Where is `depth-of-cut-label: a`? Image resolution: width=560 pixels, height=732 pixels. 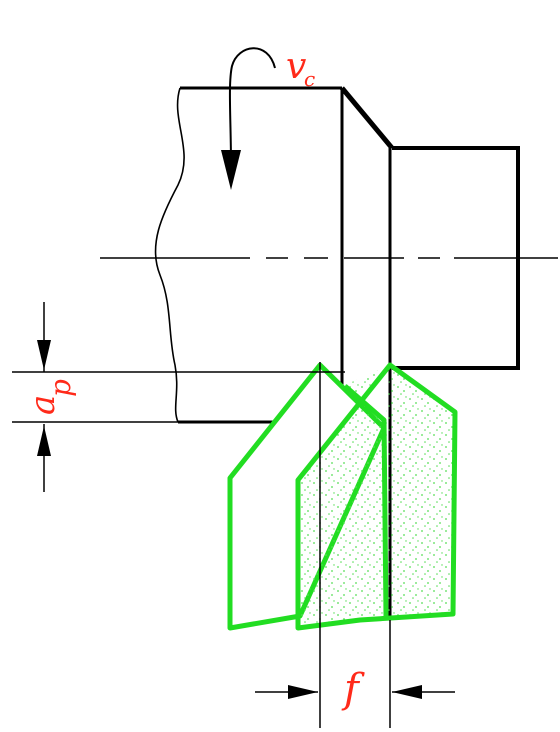 depth-of-cut-label: a is located at coordinates (43, 405).